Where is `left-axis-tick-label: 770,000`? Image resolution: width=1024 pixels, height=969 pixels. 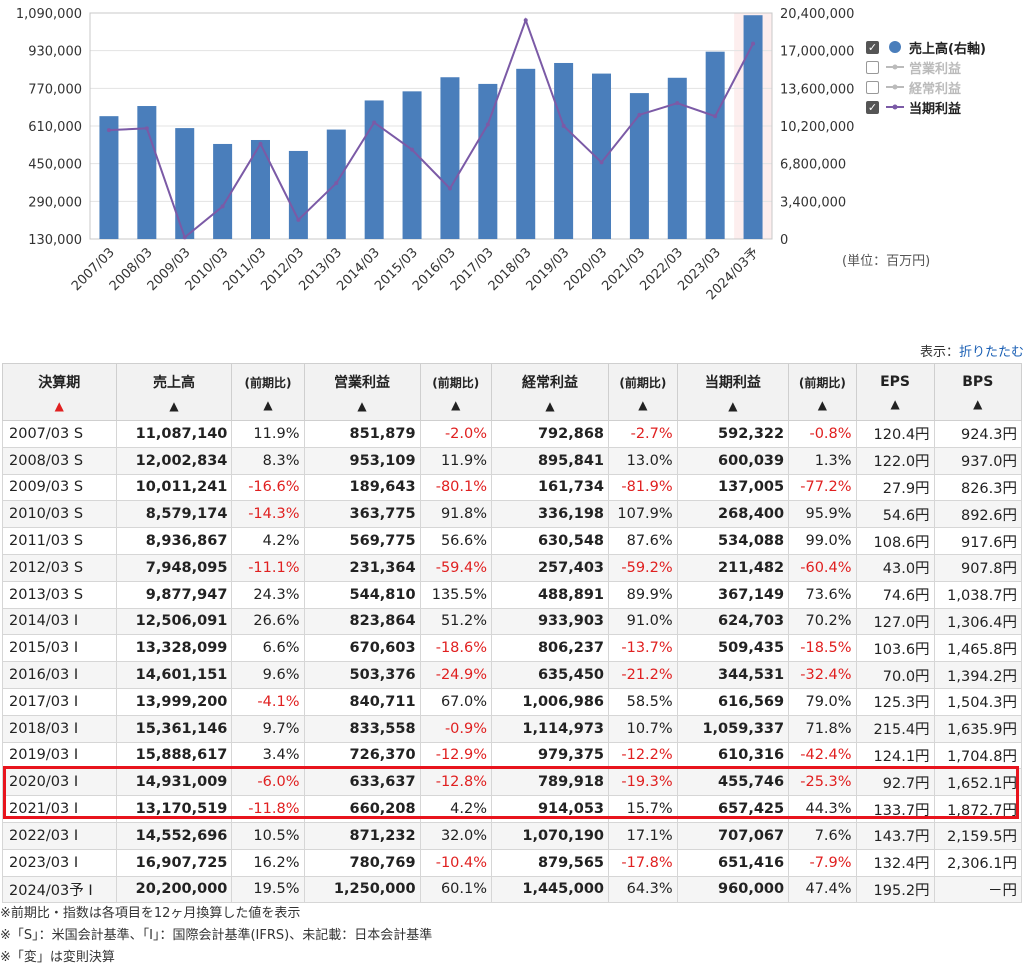 left-axis-tick-label: 770,000 is located at coordinates (55, 89).